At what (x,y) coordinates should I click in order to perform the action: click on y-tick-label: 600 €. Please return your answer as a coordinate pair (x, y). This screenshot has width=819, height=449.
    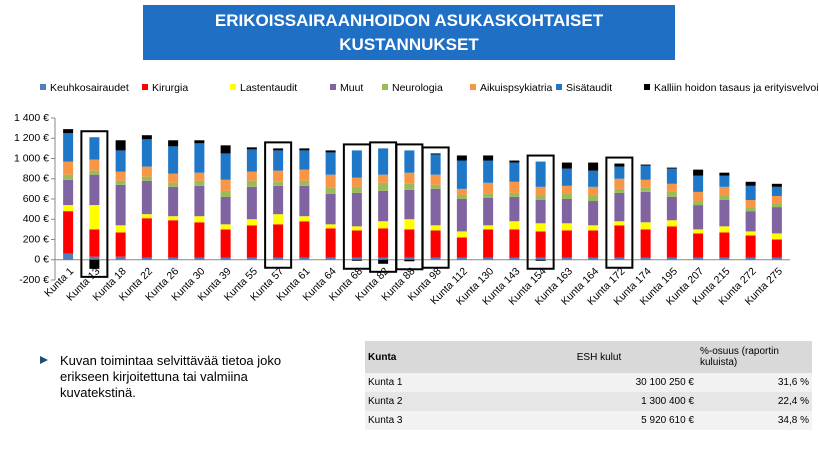
    Looking at the image, I should click on (36, 199).